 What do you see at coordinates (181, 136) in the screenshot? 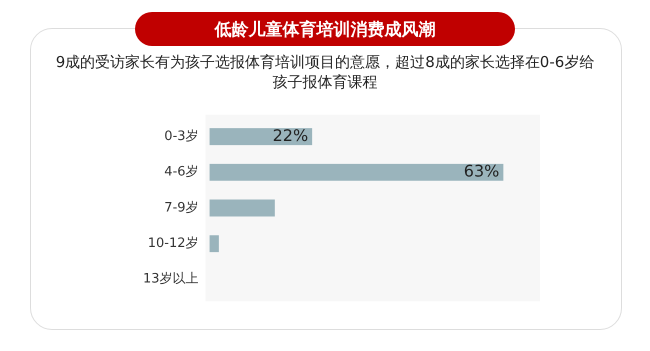
I see `y-tick-label: 0-3岁` at bounding box center [181, 136].